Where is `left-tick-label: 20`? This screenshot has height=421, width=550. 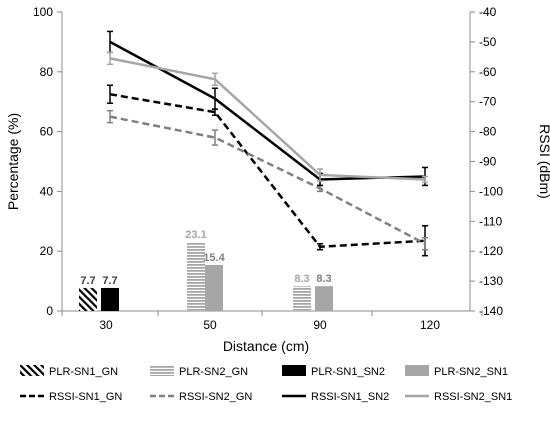 left-tick-label: 20 is located at coordinates (47, 251).